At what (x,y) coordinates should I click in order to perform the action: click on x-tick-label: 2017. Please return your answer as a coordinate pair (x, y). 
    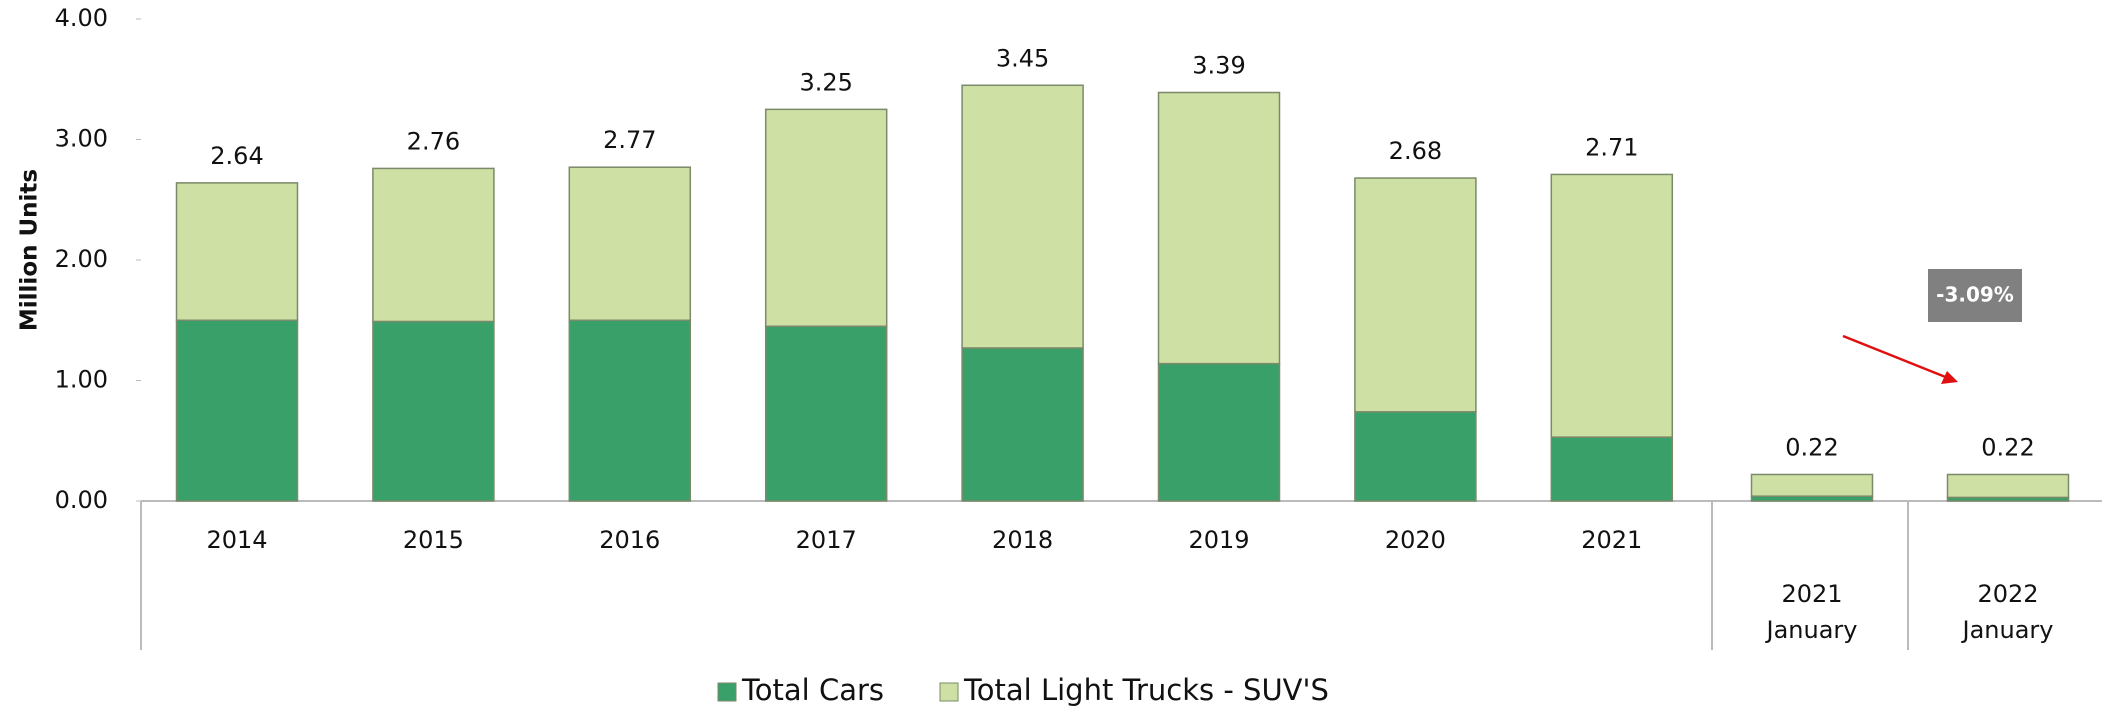
    Looking at the image, I should click on (826, 540).